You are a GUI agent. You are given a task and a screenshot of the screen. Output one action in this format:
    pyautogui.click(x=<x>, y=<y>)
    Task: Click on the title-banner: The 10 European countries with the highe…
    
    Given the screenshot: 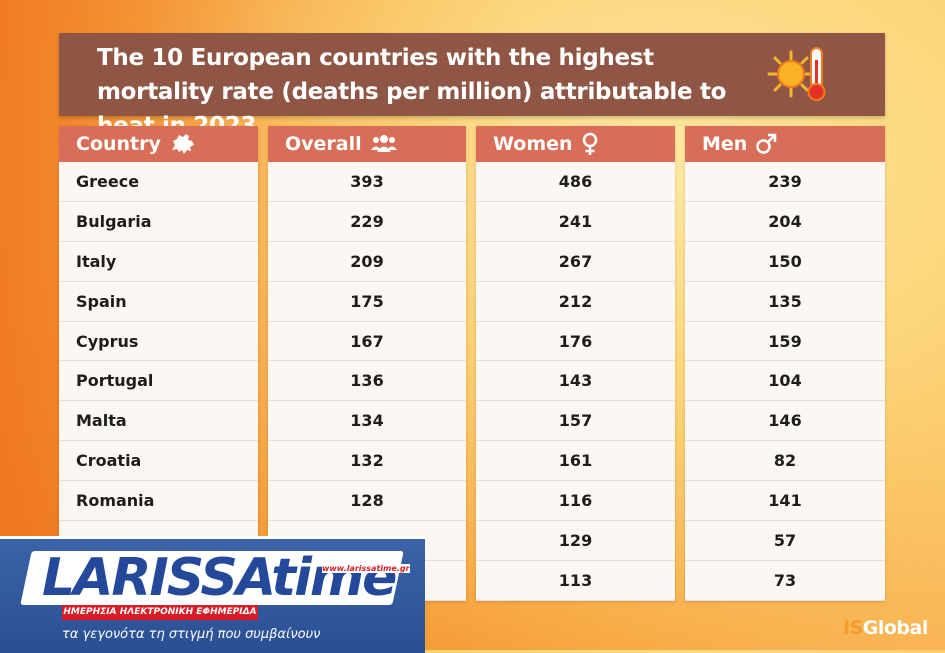 What is the action you would take?
    pyautogui.click(x=472, y=86)
    